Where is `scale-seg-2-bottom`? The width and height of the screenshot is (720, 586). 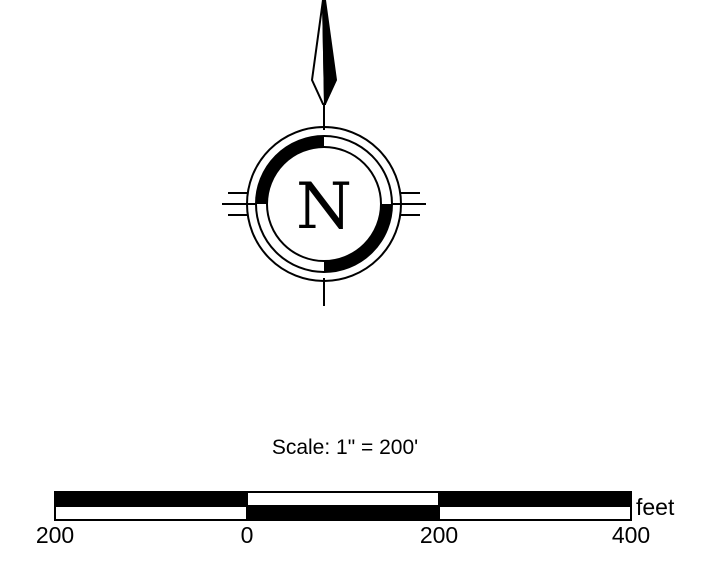 scale-seg-2-bottom is located at coordinates (343, 513).